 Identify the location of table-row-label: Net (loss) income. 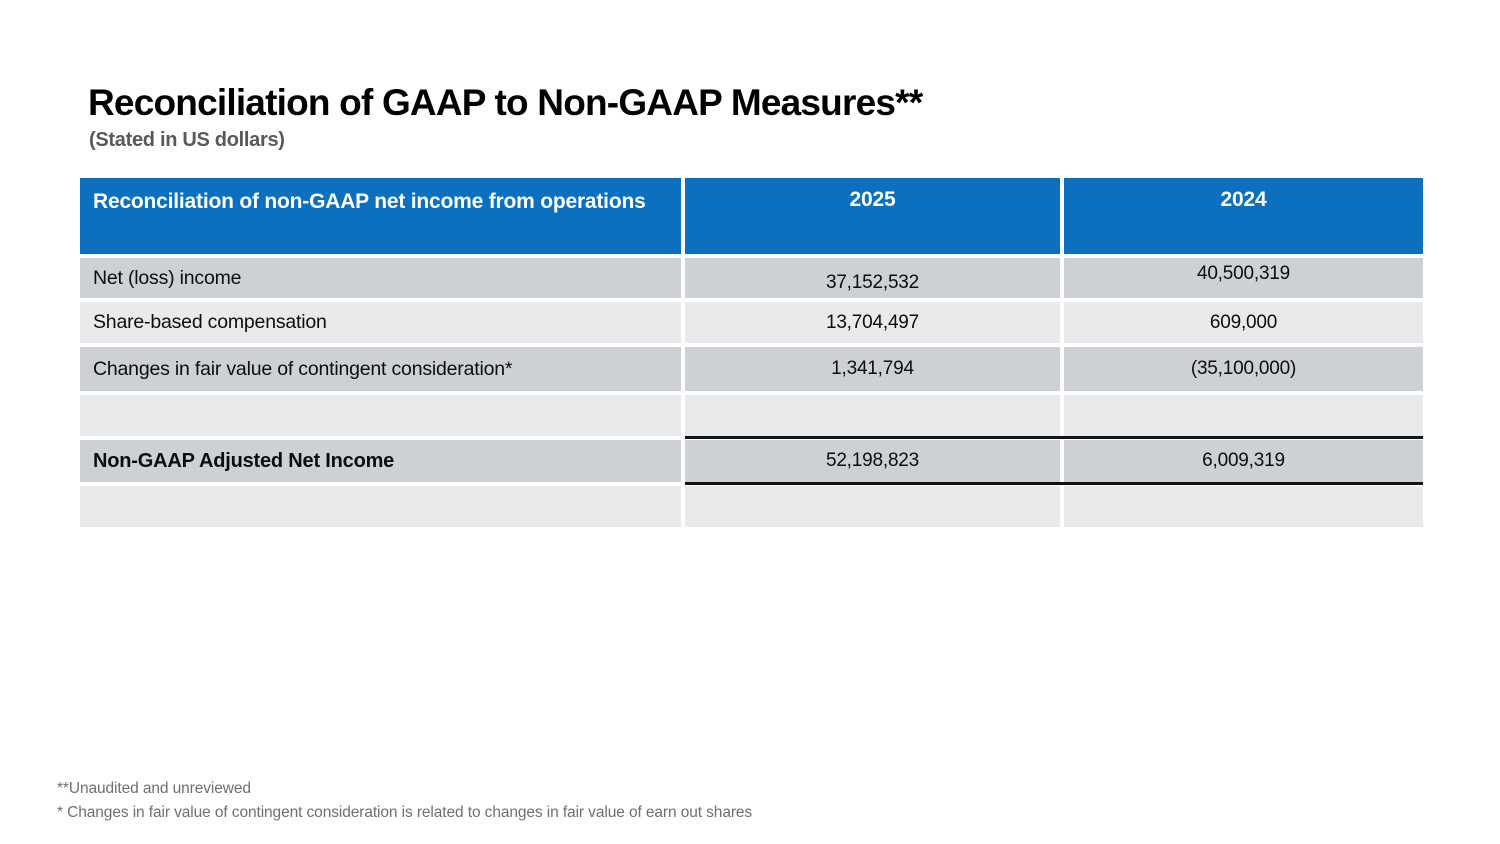
(380, 278).